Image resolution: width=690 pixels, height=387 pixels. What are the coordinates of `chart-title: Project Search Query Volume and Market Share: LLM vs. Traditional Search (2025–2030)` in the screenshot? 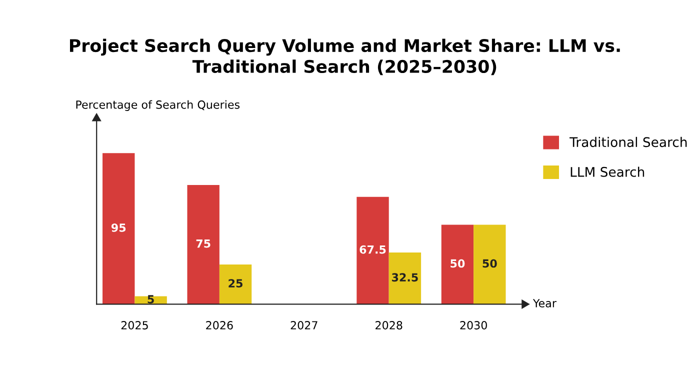 It's located at (345, 57).